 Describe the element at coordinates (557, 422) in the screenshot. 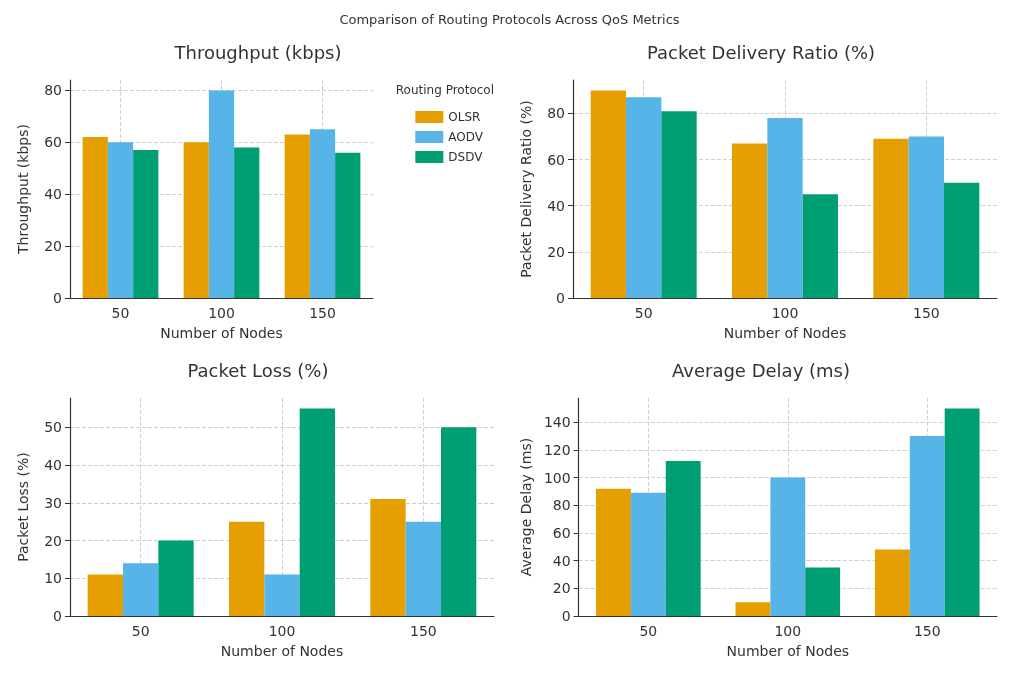

I see `y-tick-label: 140` at that location.